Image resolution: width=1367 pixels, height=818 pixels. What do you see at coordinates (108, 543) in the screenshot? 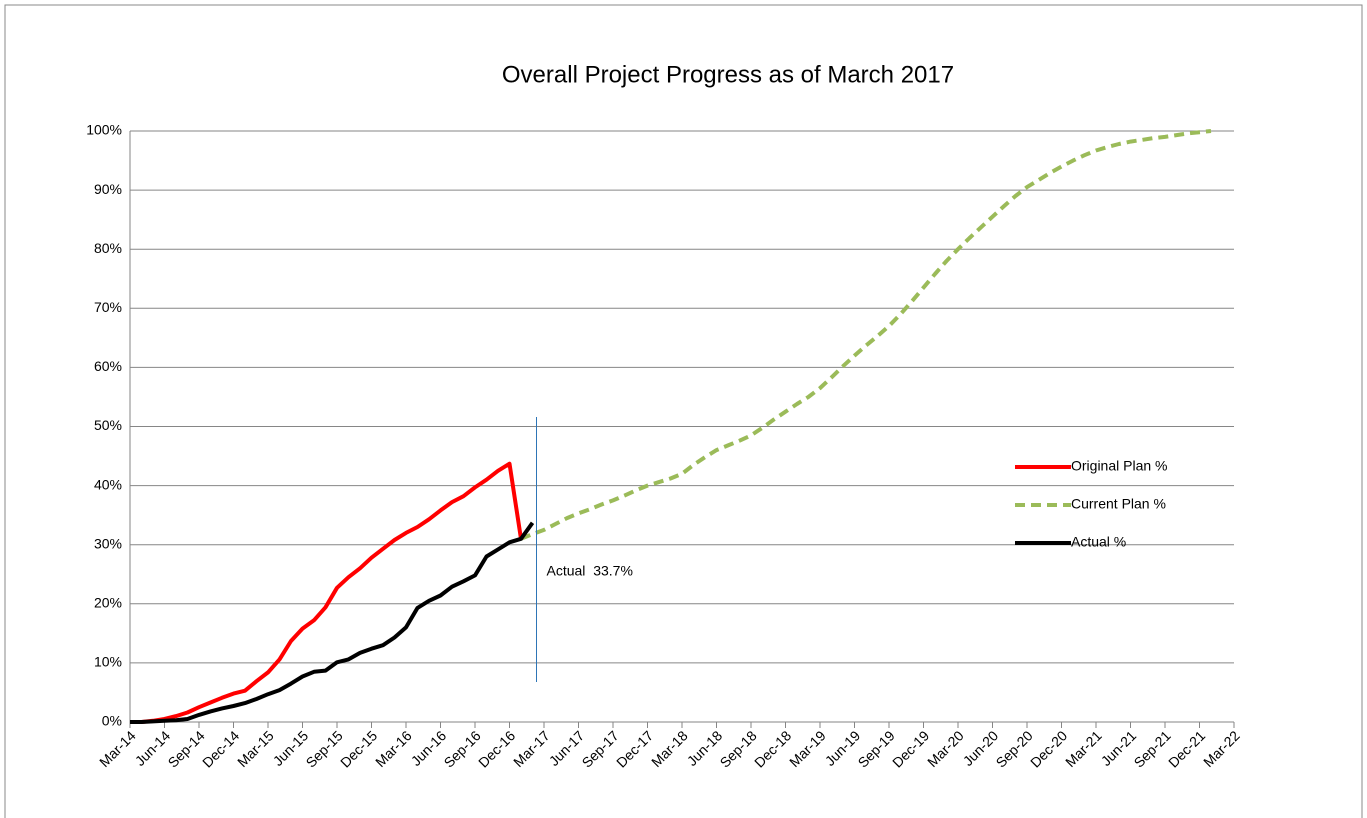
I see `y-tick-label: 30%` at bounding box center [108, 543].